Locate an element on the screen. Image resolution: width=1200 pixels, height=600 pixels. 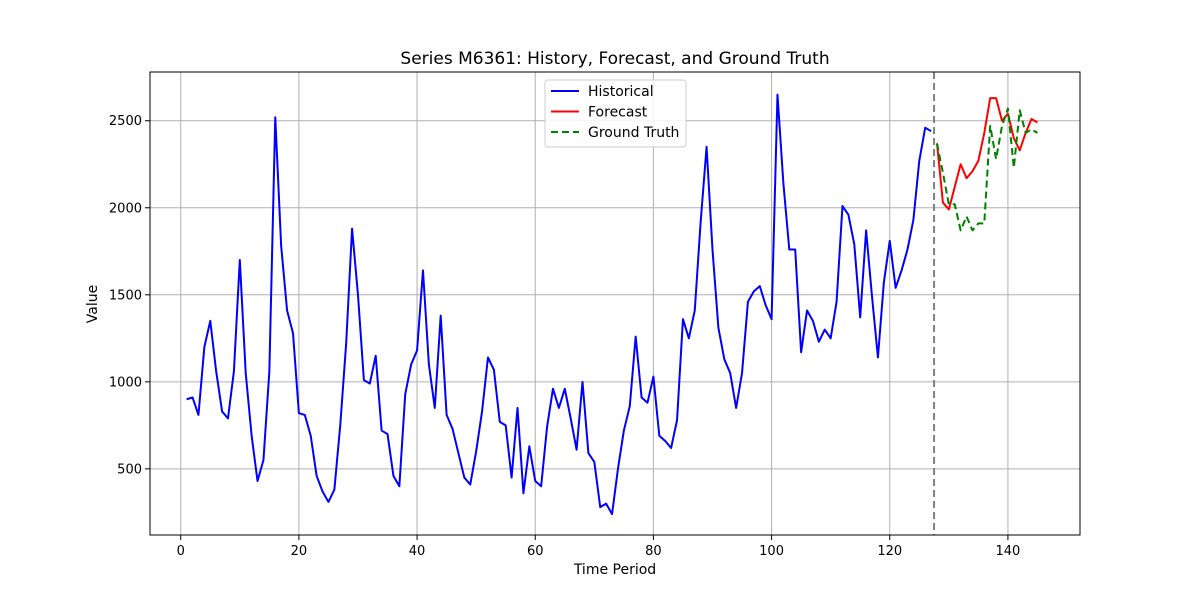
x-tick-label: 60 is located at coordinates (535, 551).